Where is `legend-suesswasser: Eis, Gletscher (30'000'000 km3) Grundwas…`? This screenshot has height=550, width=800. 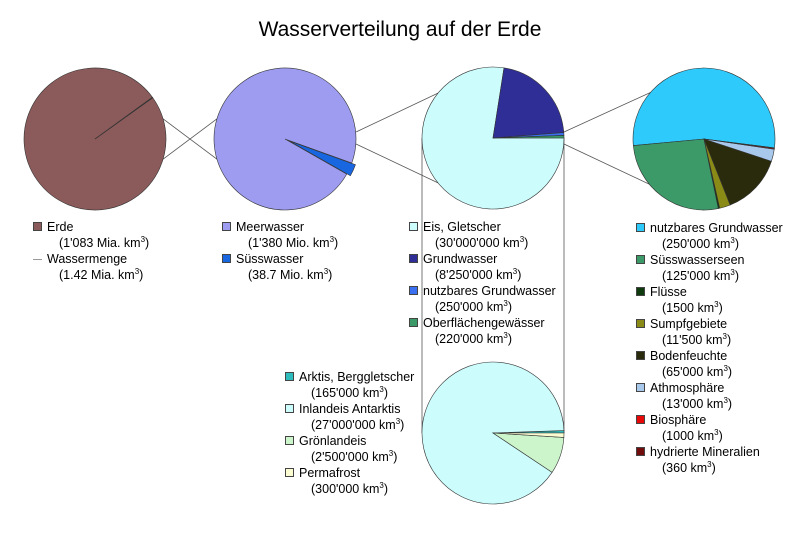
legend-suesswasser: Eis, Gletscher (30'000'000 km3) Grundwas… is located at coordinates (482, 283).